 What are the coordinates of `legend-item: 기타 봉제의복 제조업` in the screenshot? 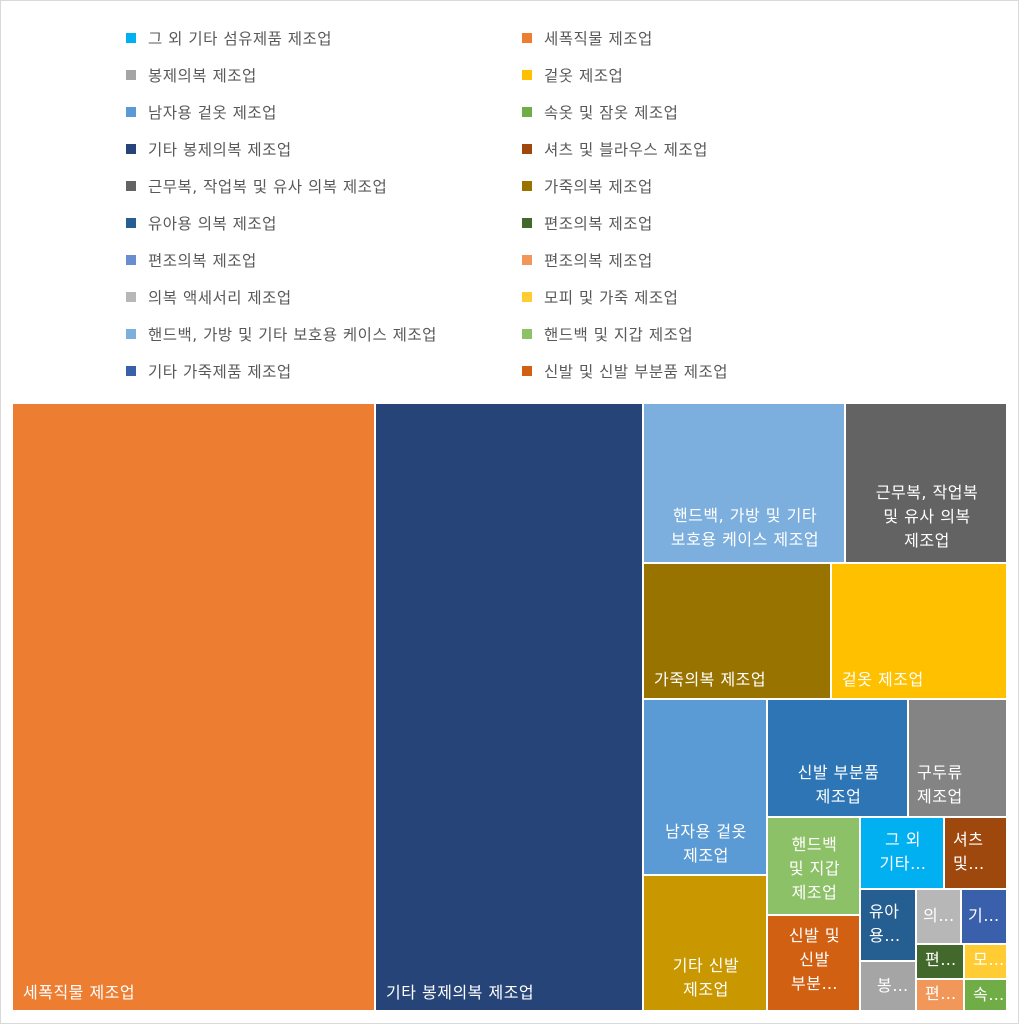 It's located at (209, 149).